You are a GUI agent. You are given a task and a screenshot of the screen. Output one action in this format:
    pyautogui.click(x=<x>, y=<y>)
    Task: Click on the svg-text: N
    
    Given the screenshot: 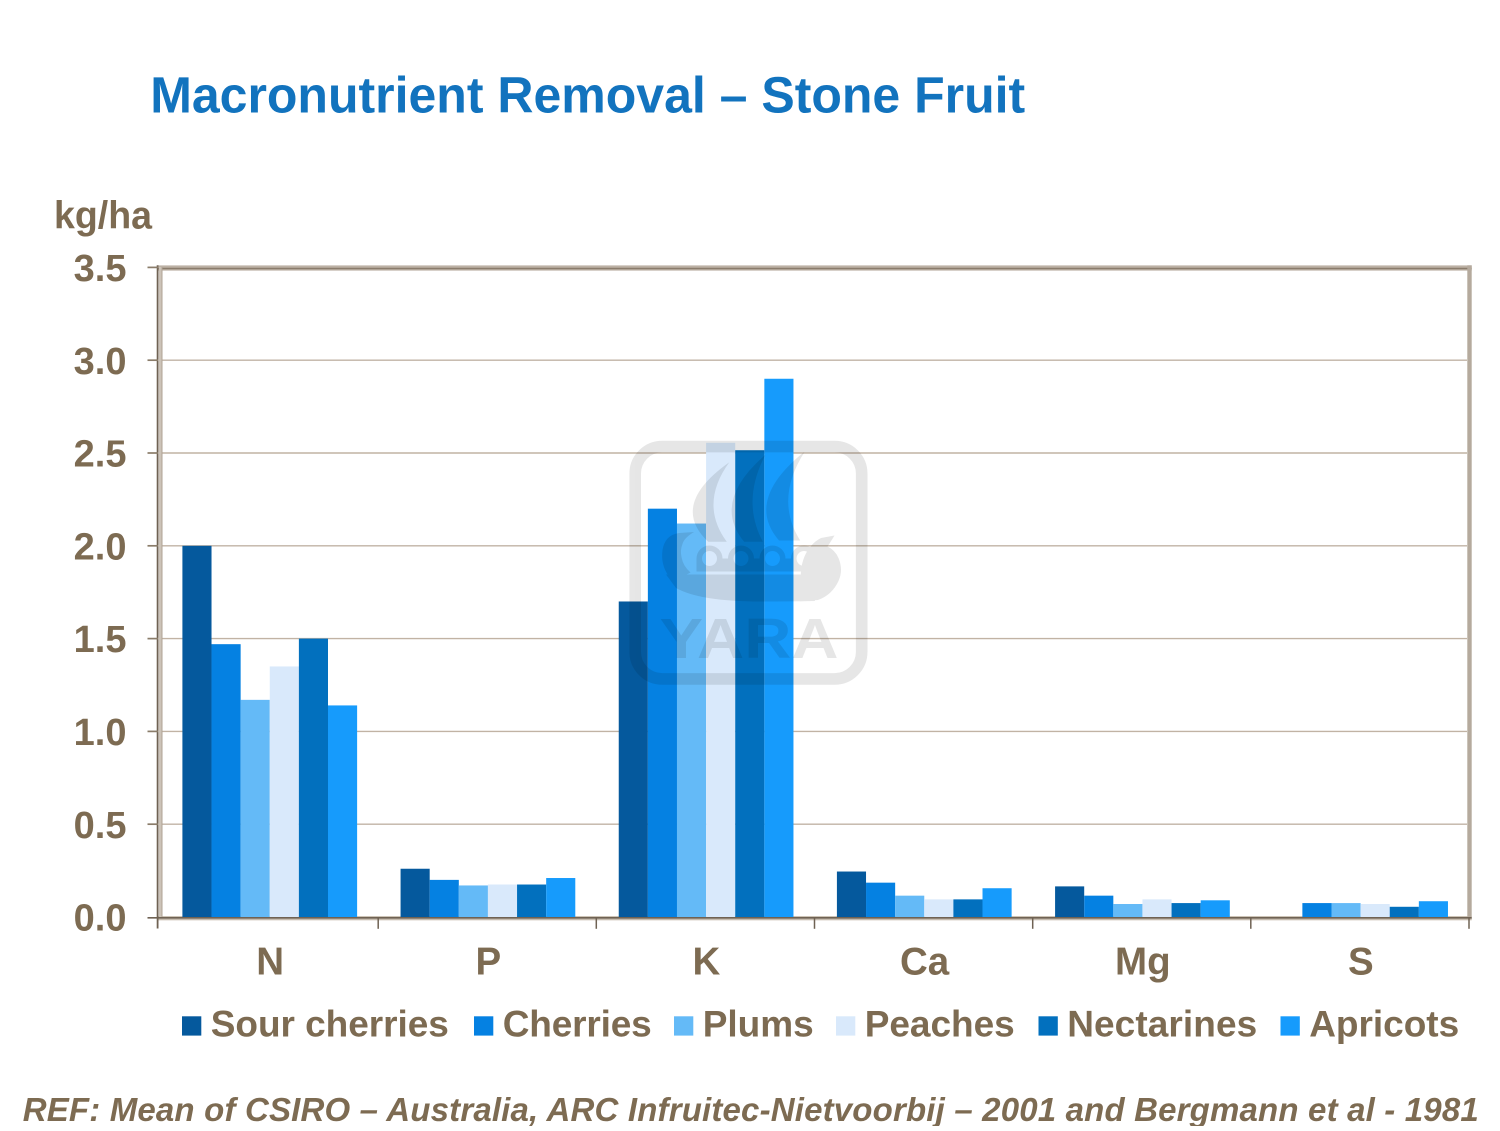 What is the action you would take?
    pyautogui.click(x=270, y=961)
    